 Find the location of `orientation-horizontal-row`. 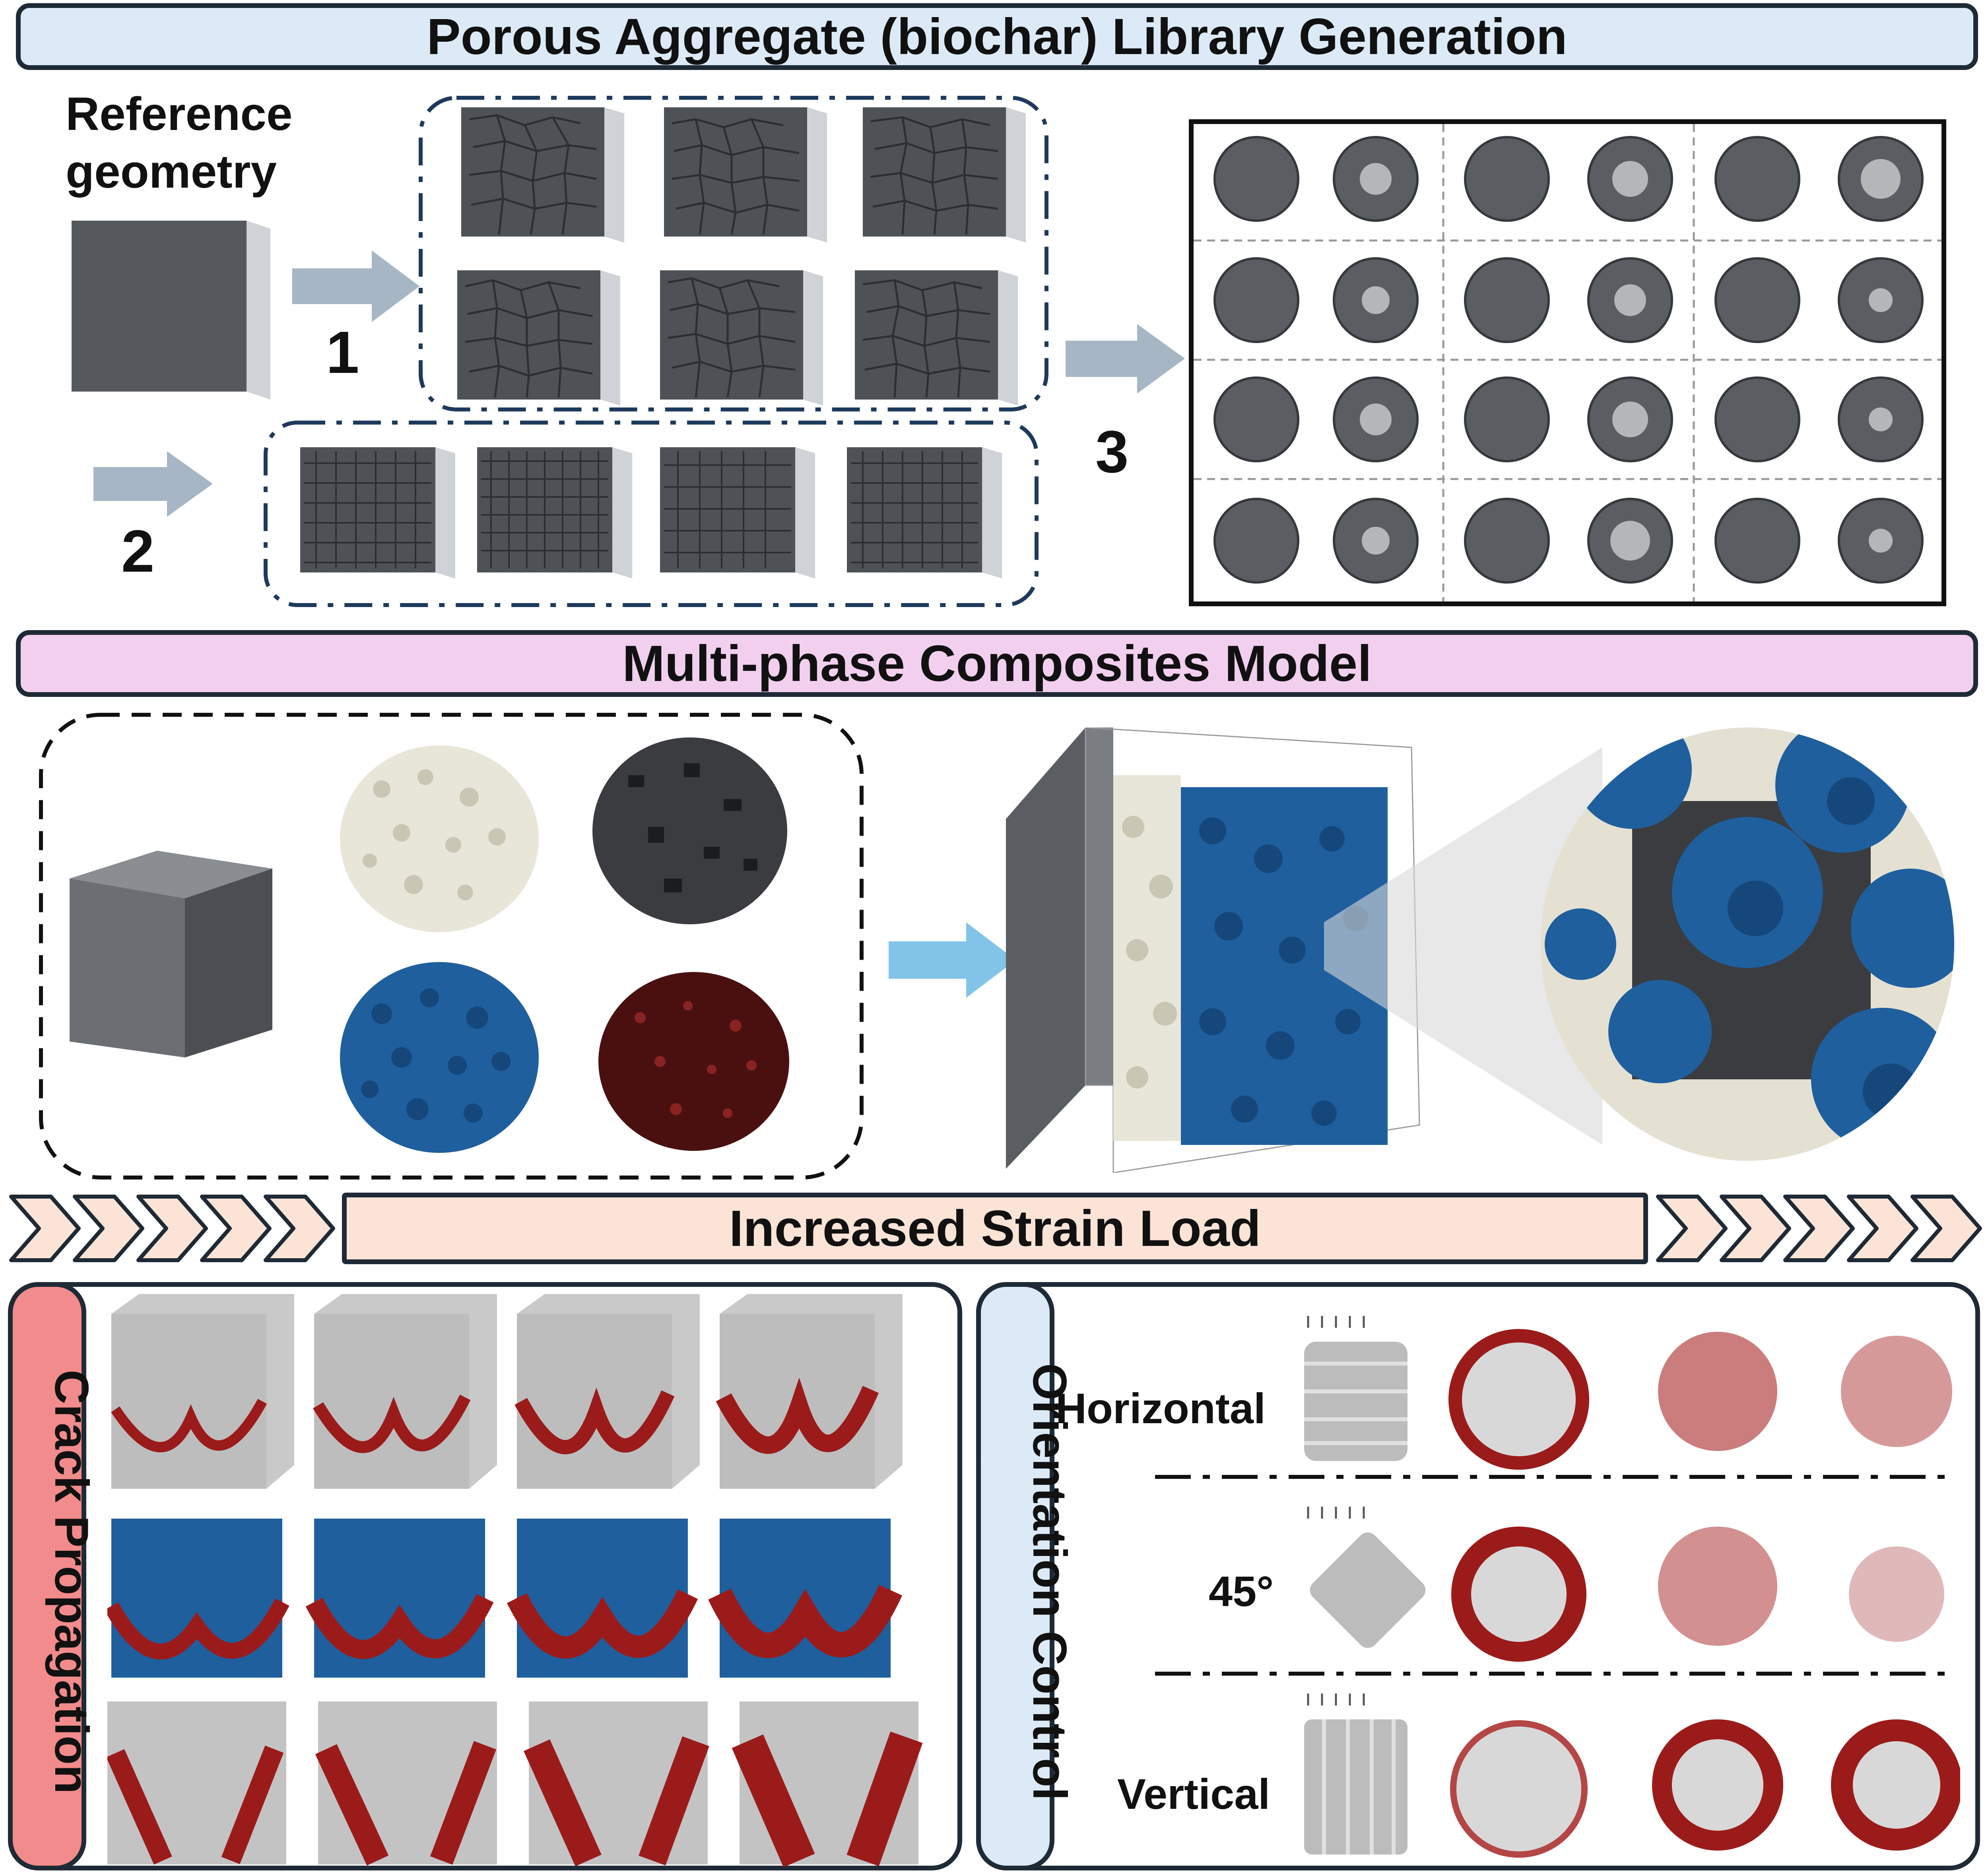

orientation-horizontal-row is located at coordinates (1628, 1393).